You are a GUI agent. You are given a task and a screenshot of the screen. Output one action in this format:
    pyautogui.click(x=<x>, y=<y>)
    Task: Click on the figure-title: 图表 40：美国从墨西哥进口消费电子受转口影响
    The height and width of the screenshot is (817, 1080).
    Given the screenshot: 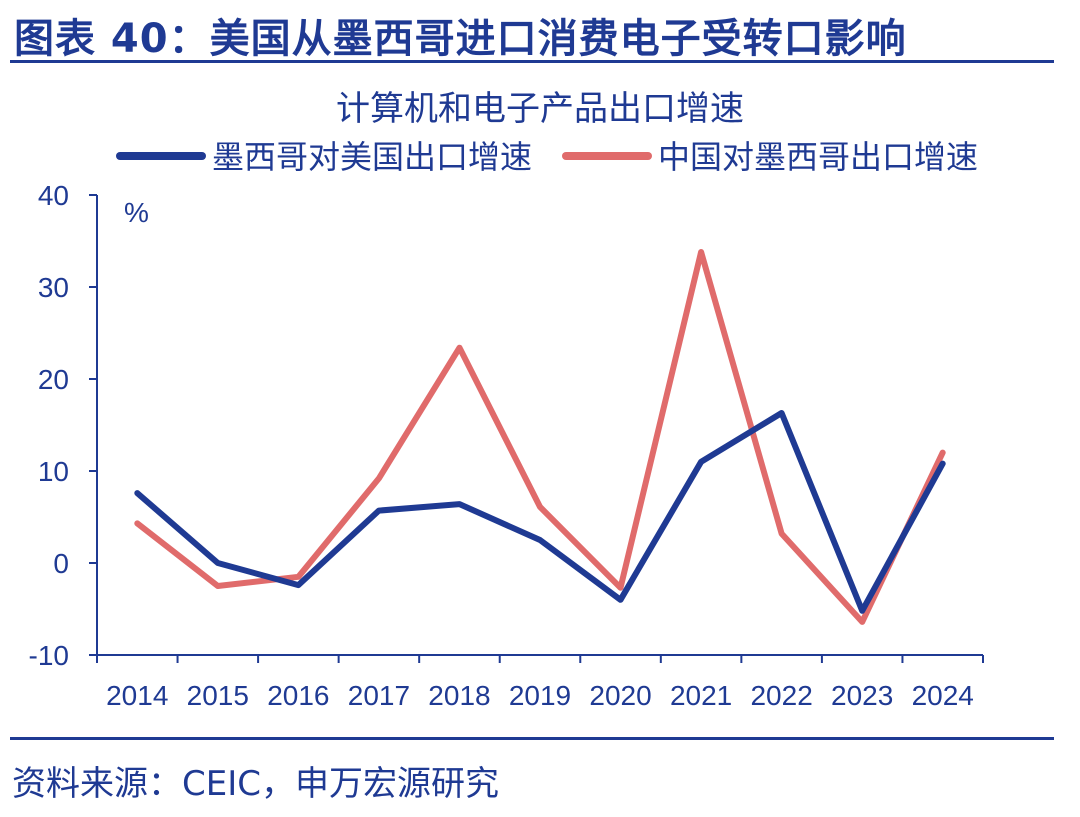 What is the action you would take?
    pyautogui.click(x=460, y=39)
    